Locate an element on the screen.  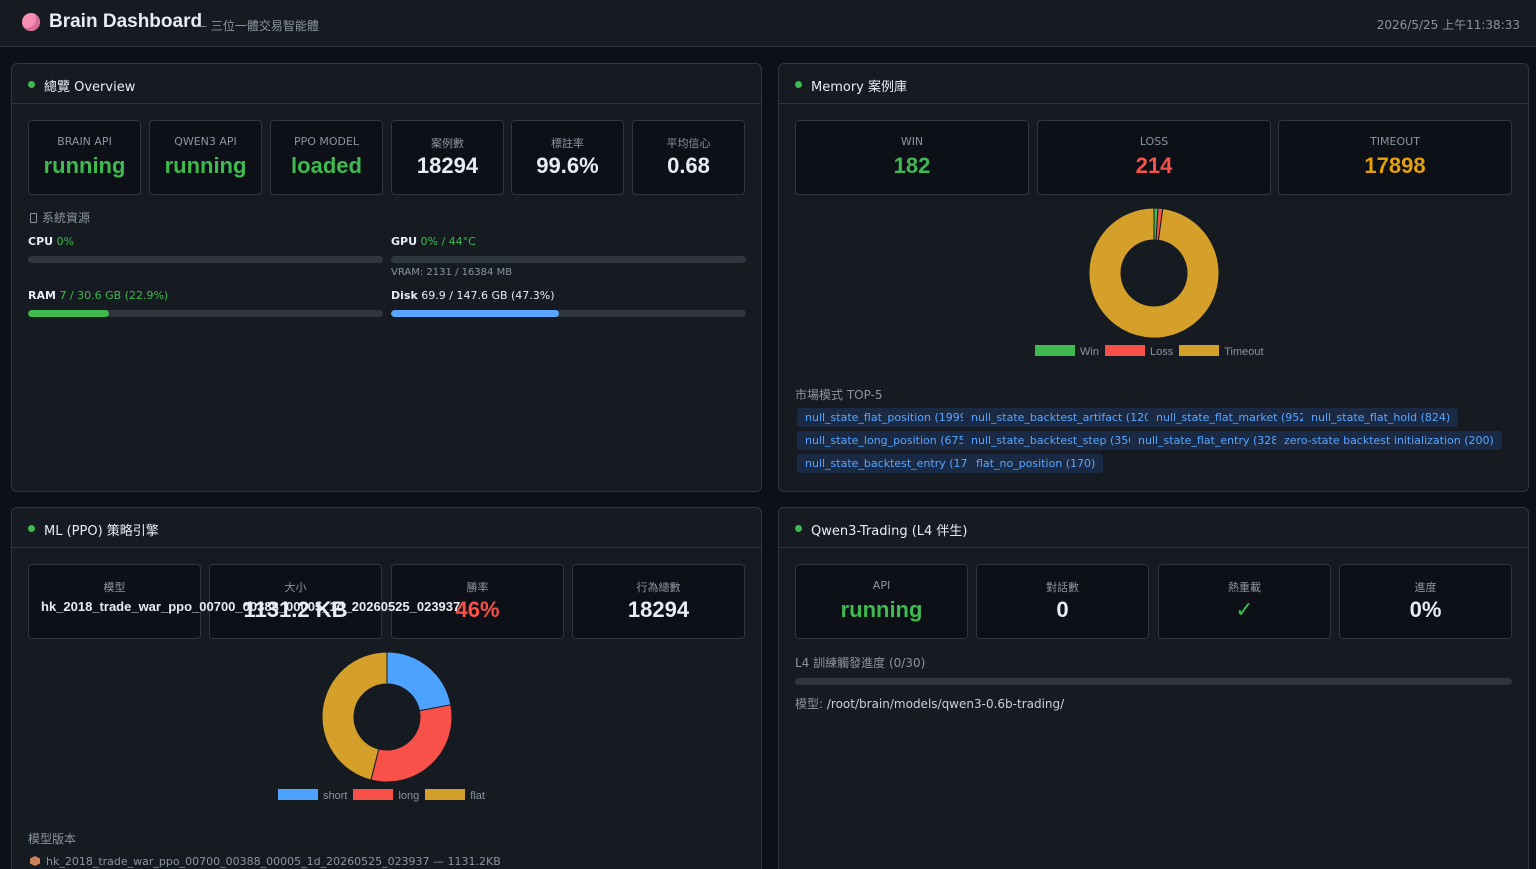
legend-item-loss: Loss is located at coordinates (1139, 351).